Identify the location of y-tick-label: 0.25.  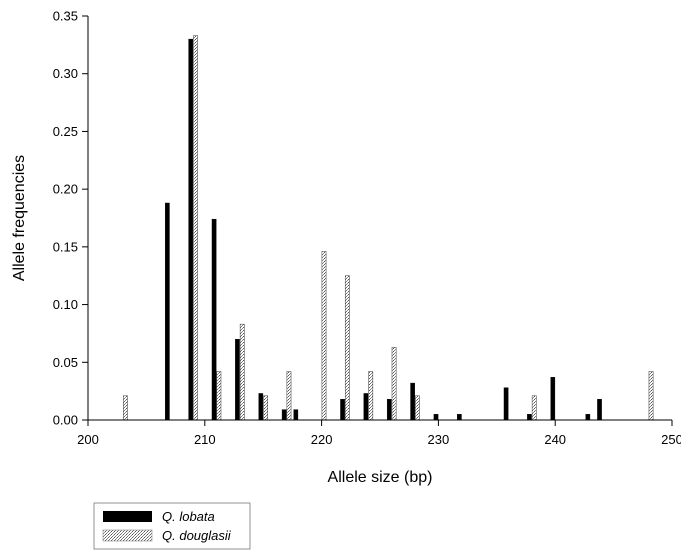
(65, 131).